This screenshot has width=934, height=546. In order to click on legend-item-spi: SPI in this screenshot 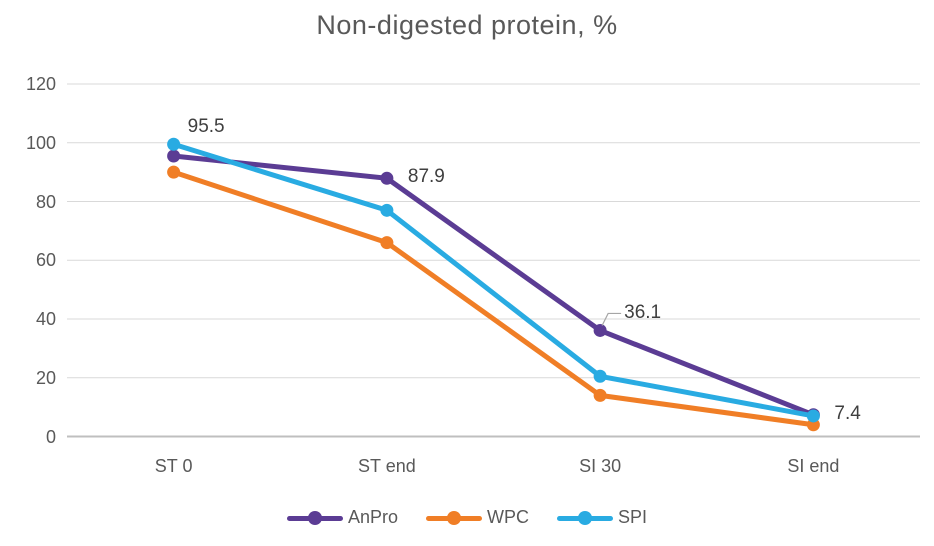, I will do `click(602, 517)`.